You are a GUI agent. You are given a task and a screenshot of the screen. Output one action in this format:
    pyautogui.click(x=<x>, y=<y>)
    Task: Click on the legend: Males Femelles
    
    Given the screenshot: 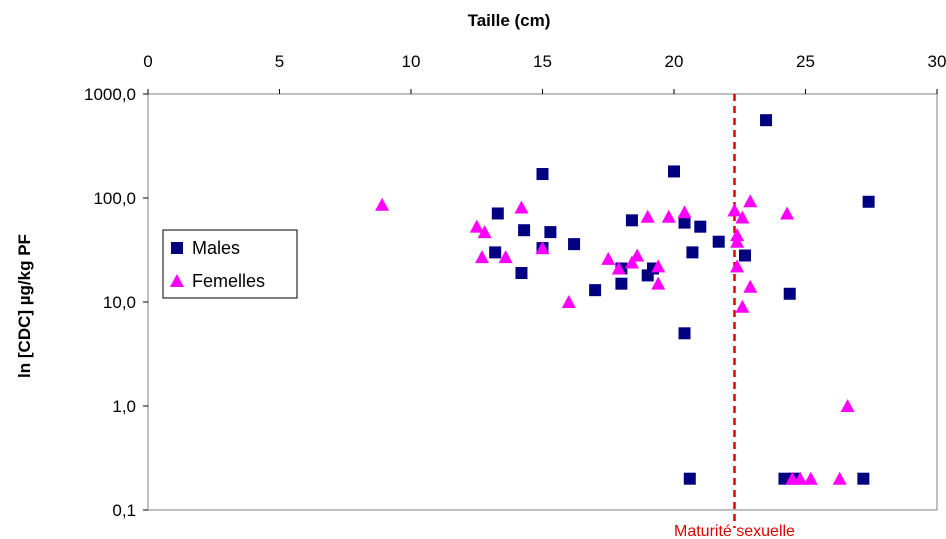 What is the action you would take?
    pyautogui.click(x=230, y=264)
    